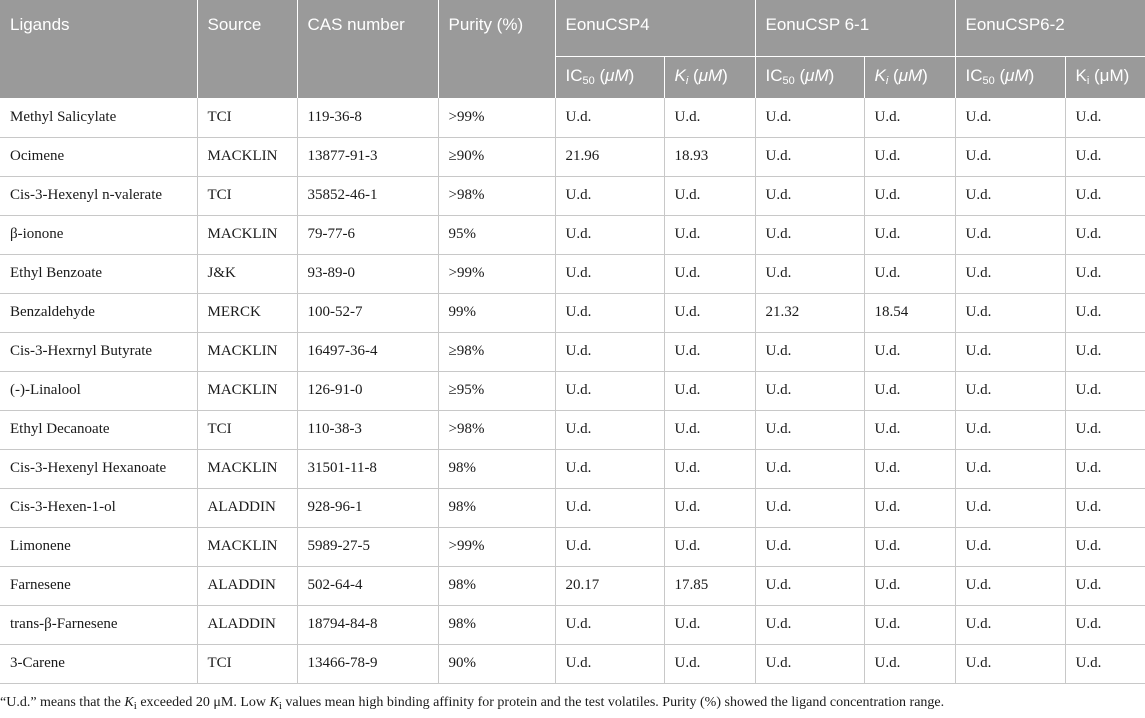 The image size is (1145, 718). I want to click on cell-ligand: β-ionone, so click(99, 235).